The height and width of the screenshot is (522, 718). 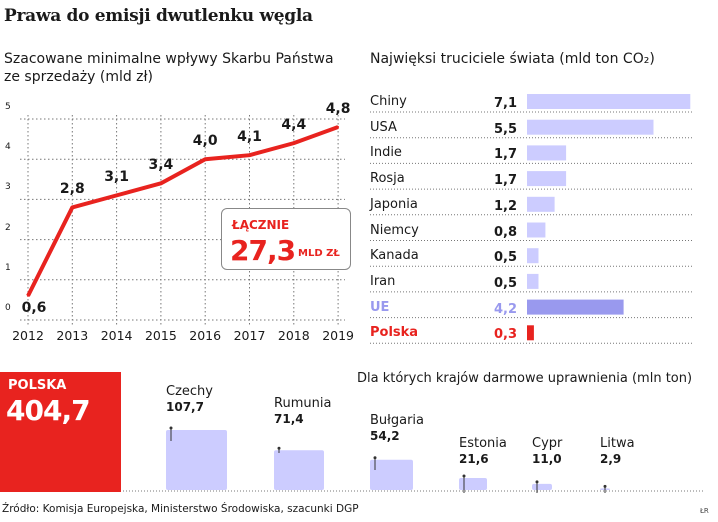 What do you see at coordinates (389, 179) in the screenshot?
I see `row-label: Rosja` at bounding box center [389, 179].